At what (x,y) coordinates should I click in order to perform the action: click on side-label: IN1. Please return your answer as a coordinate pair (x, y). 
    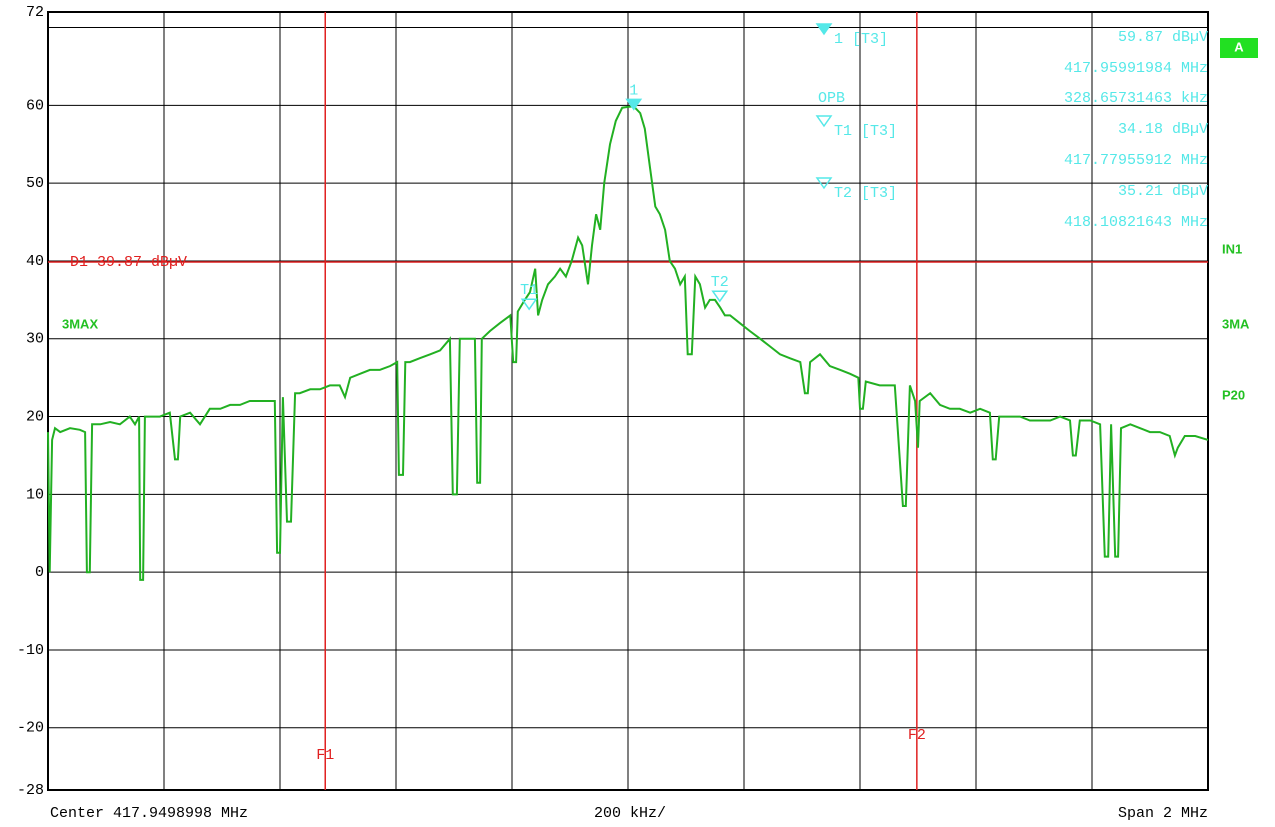
    Looking at the image, I should click on (1232, 248).